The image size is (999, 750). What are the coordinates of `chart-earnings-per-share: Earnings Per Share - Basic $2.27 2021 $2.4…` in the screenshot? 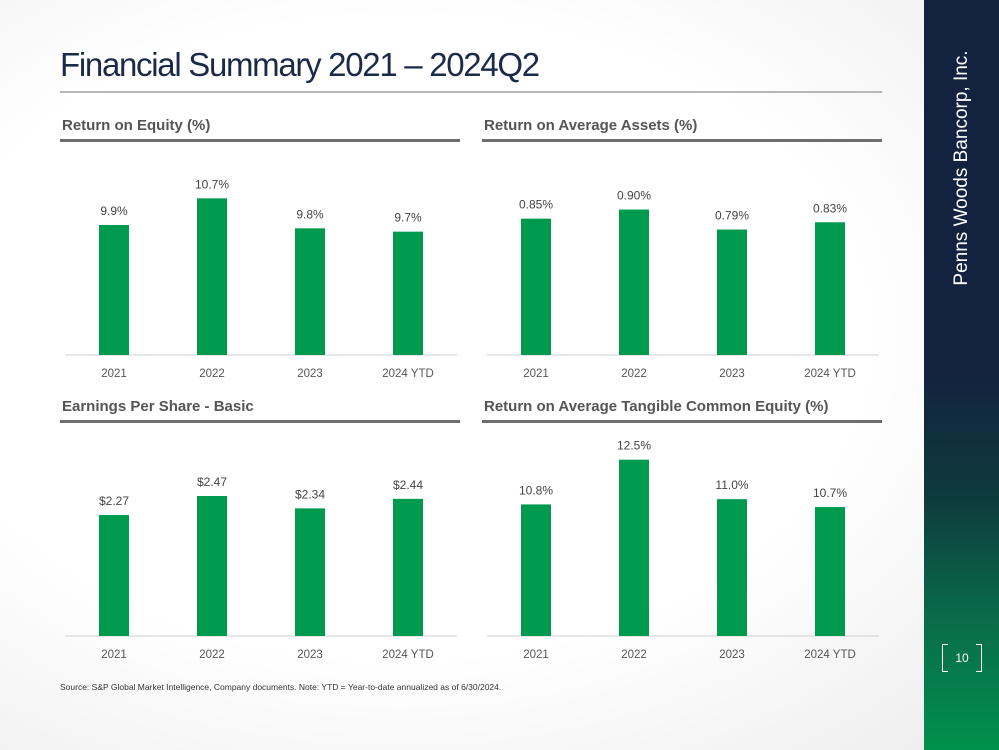 It's located at (260, 535).